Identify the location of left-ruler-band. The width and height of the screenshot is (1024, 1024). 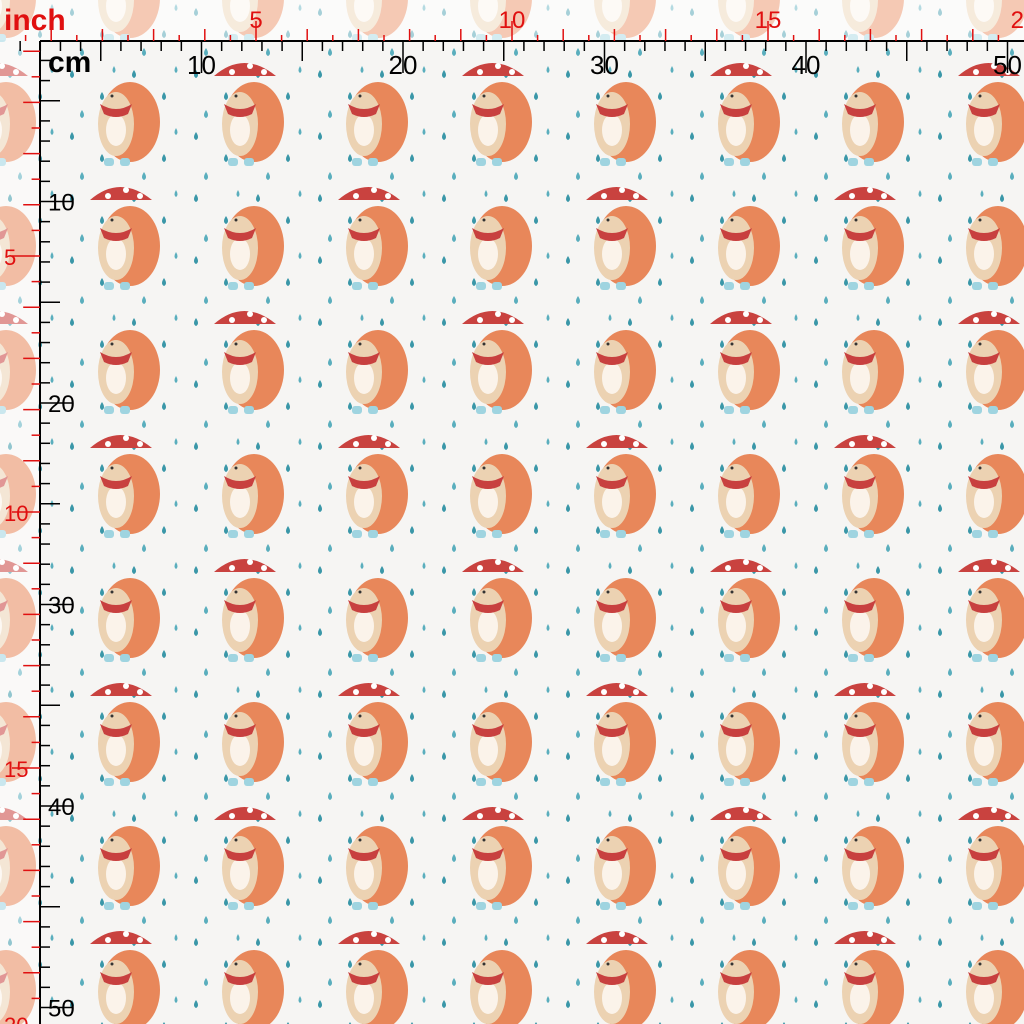
(20, 532).